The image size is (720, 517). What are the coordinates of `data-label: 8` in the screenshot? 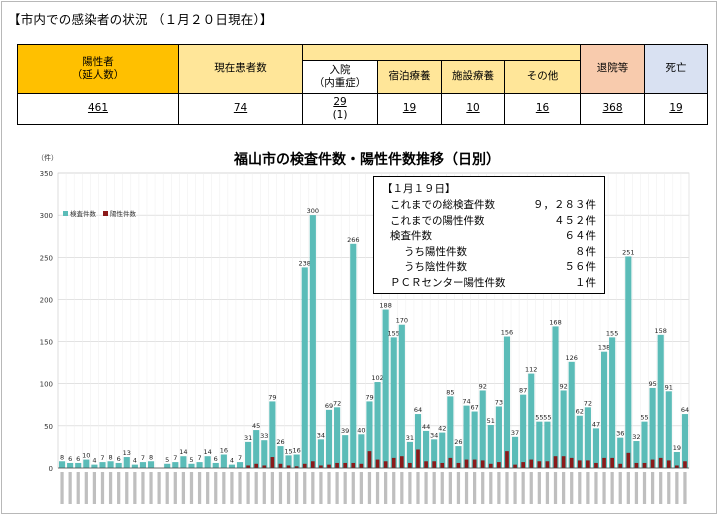 It's located at (151, 457).